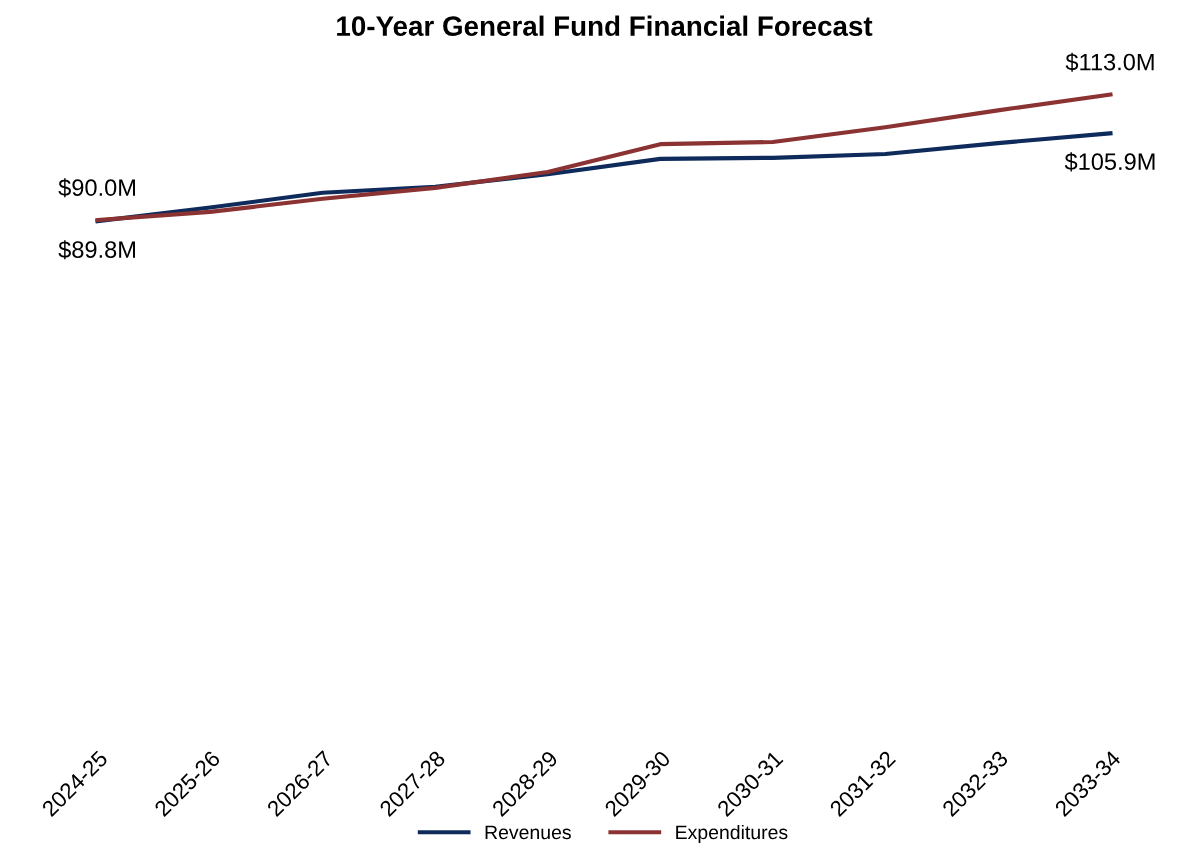  What do you see at coordinates (732, 834) in the screenshot?
I see `legend-label: Expenditures` at bounding box center [732, 834].